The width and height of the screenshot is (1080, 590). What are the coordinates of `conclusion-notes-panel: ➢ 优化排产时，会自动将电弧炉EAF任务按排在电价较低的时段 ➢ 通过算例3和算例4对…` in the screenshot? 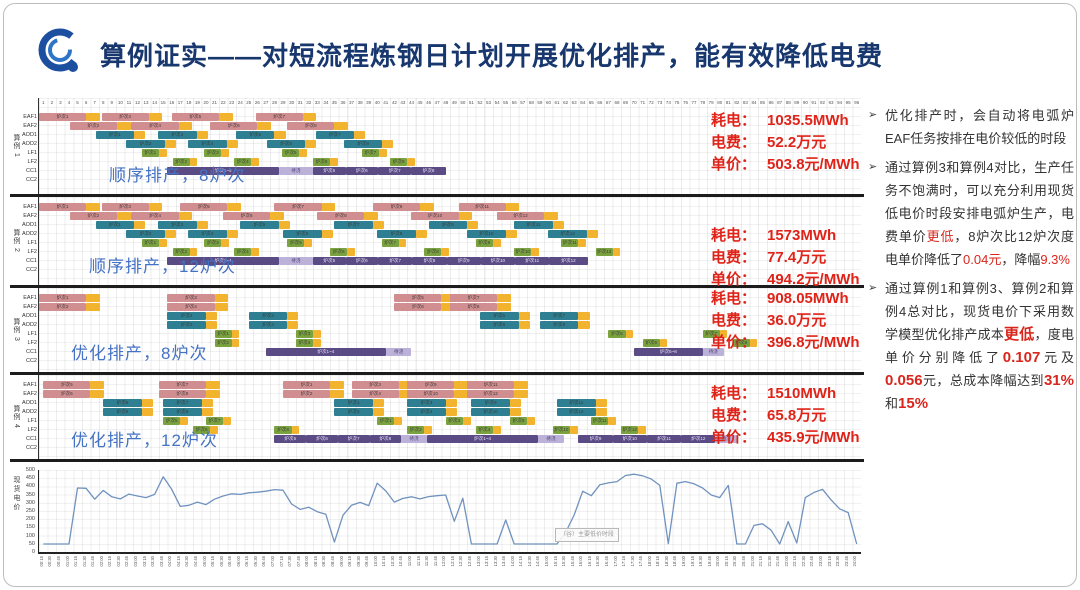 It's located at (971, 262).